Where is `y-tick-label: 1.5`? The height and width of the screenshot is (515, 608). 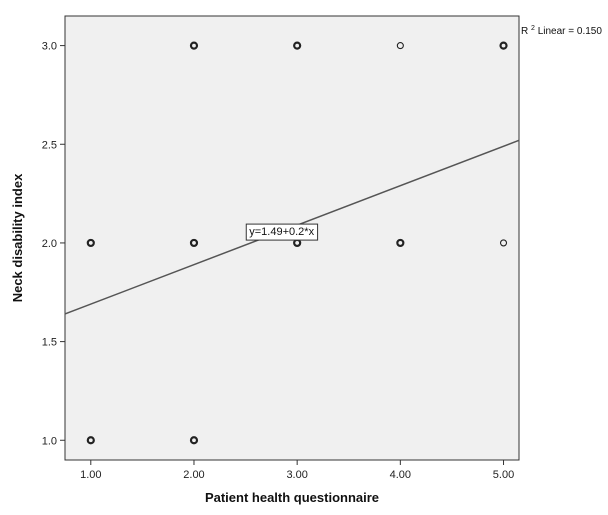
y-tick-label: 1.5 is located at coordinates (49, 343).